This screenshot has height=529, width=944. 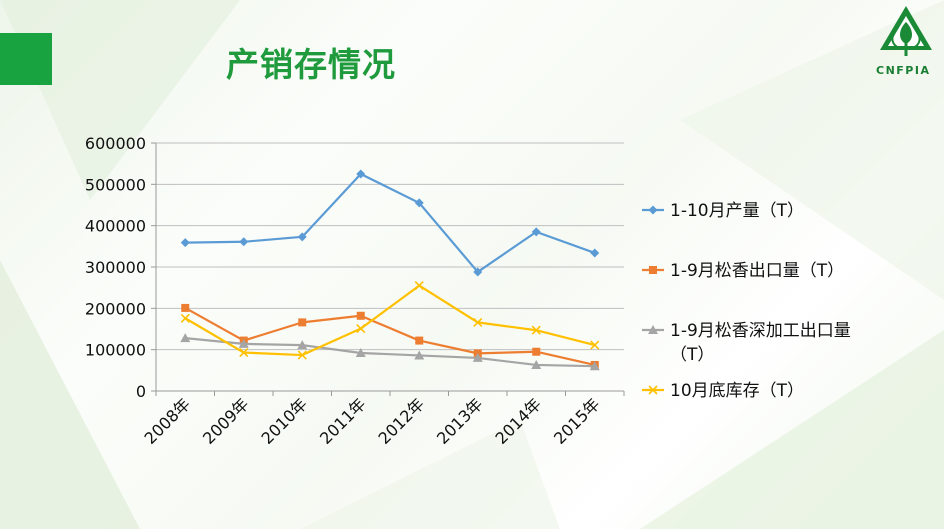 I want to click on legend-item: 10月底库存（T）, so click(x=723, y=391).